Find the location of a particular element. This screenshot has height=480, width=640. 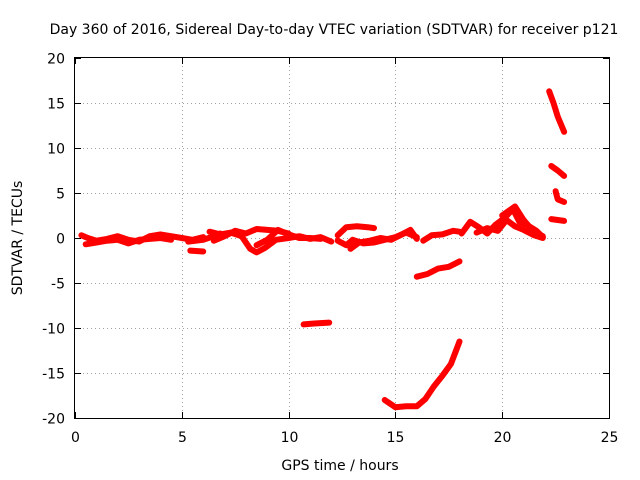

x-tick-label: 0 is located at coordinates (75, 438).